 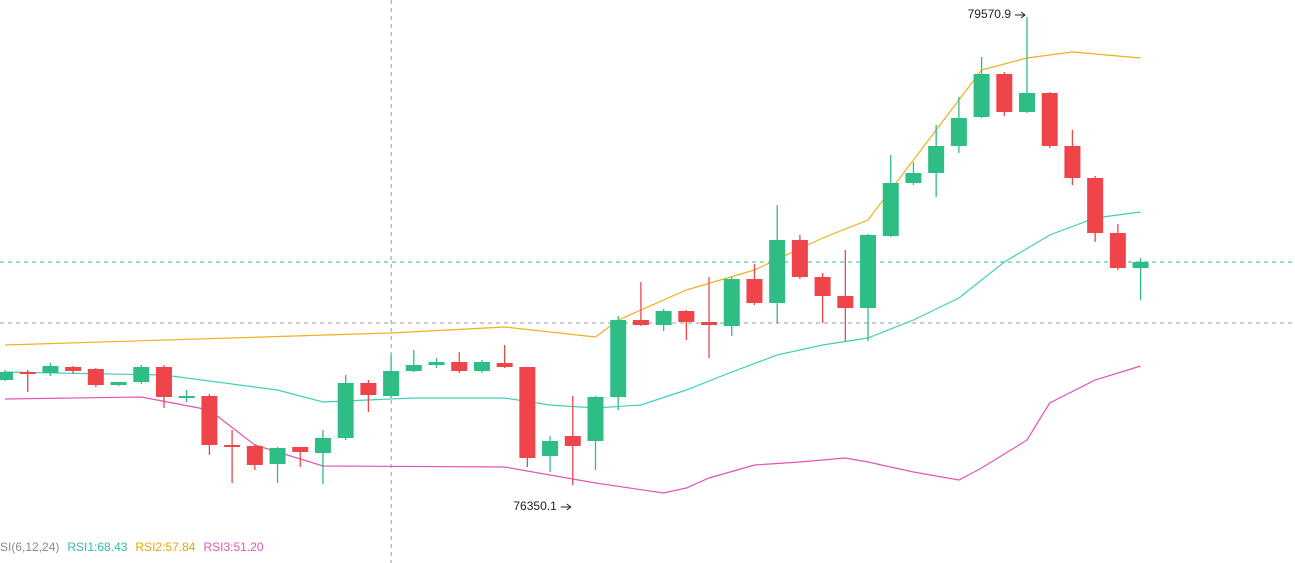 I want to click on price-annotation: 76350.1, so click(x=535, y=506).